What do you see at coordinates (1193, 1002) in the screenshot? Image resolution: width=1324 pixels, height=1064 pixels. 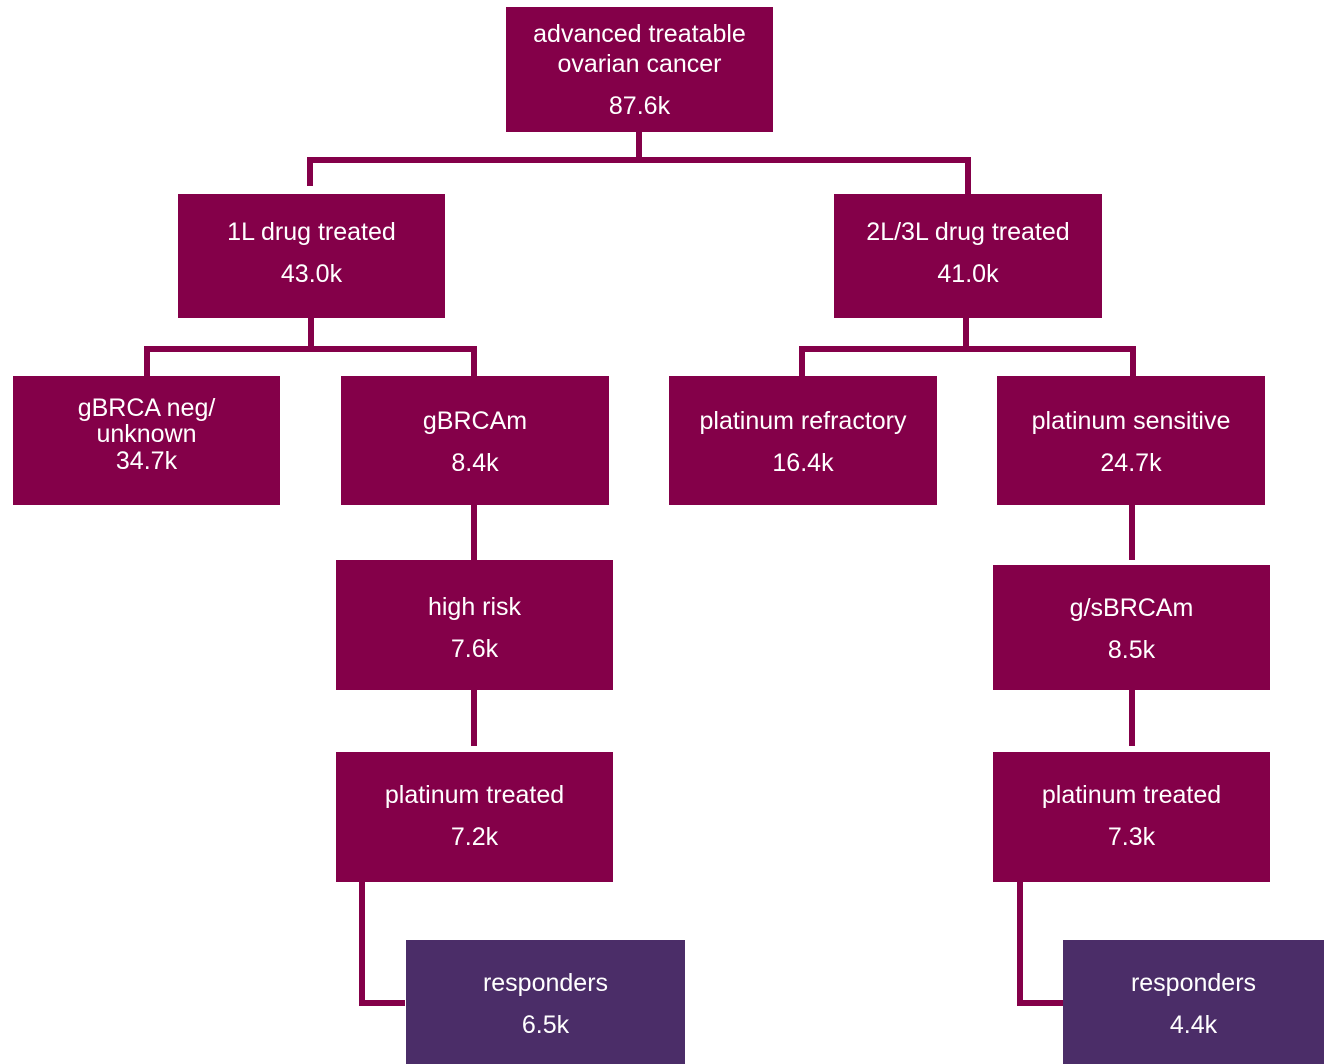 I see `node-responders-right: responders 4.4k` at bounding box center [1193, 1002].